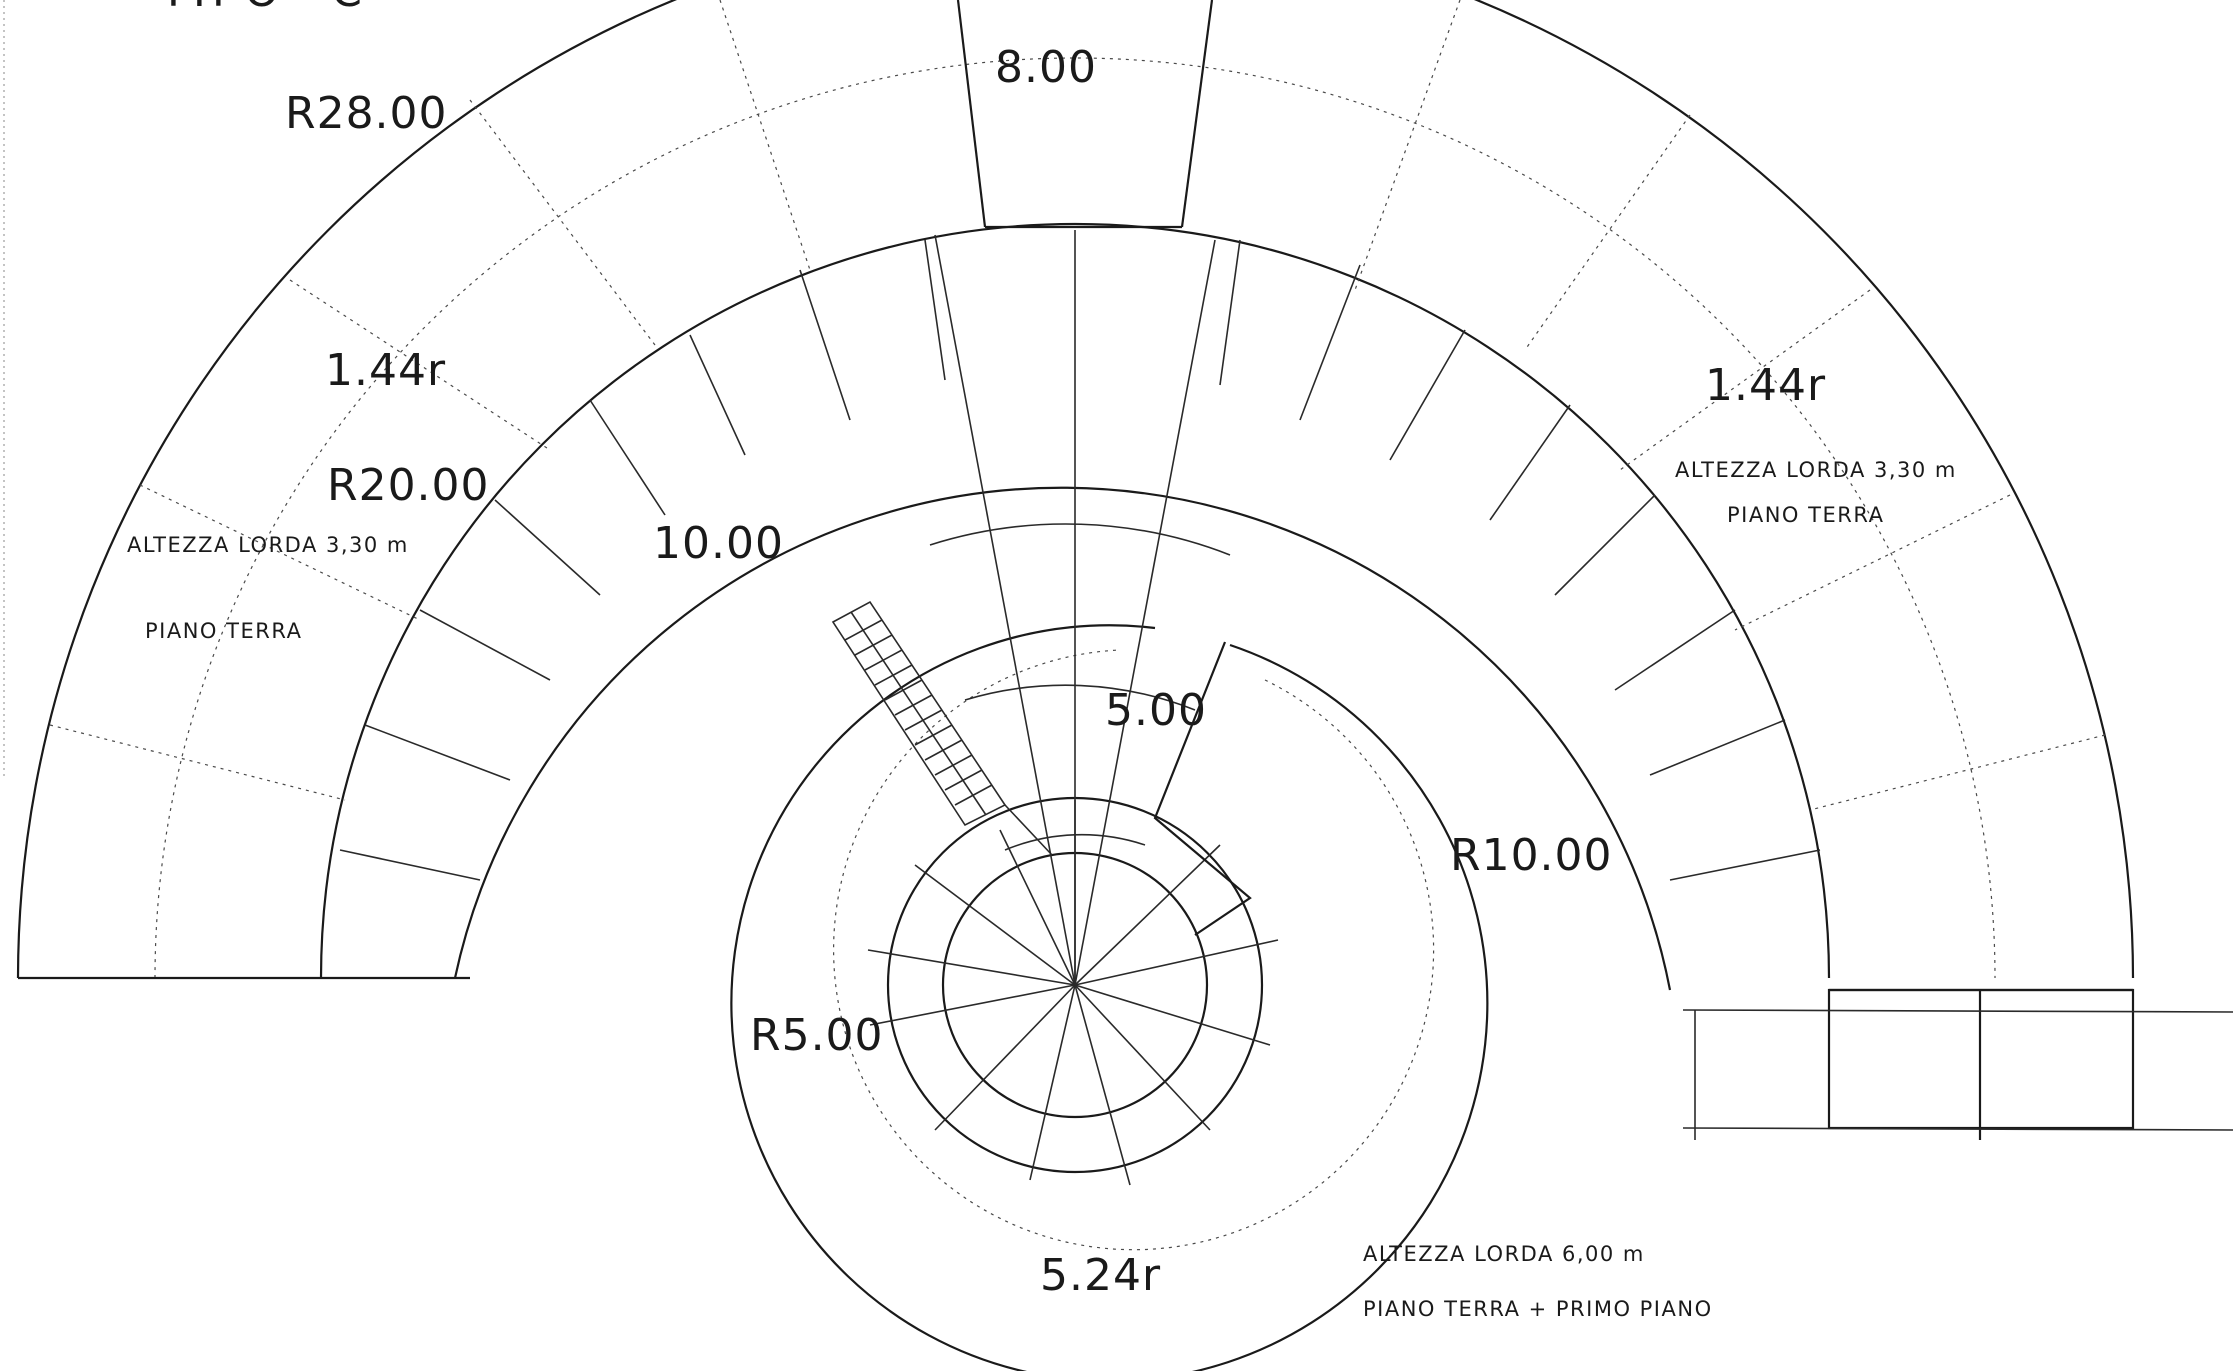 Image resolution: width=2233 pixels, height=1371 pixels. What do you see at coordinates (1805, 515) in the screenshot?
I see `note-right-floor: PIANO TERRA` at bounding box center [1805, 515].